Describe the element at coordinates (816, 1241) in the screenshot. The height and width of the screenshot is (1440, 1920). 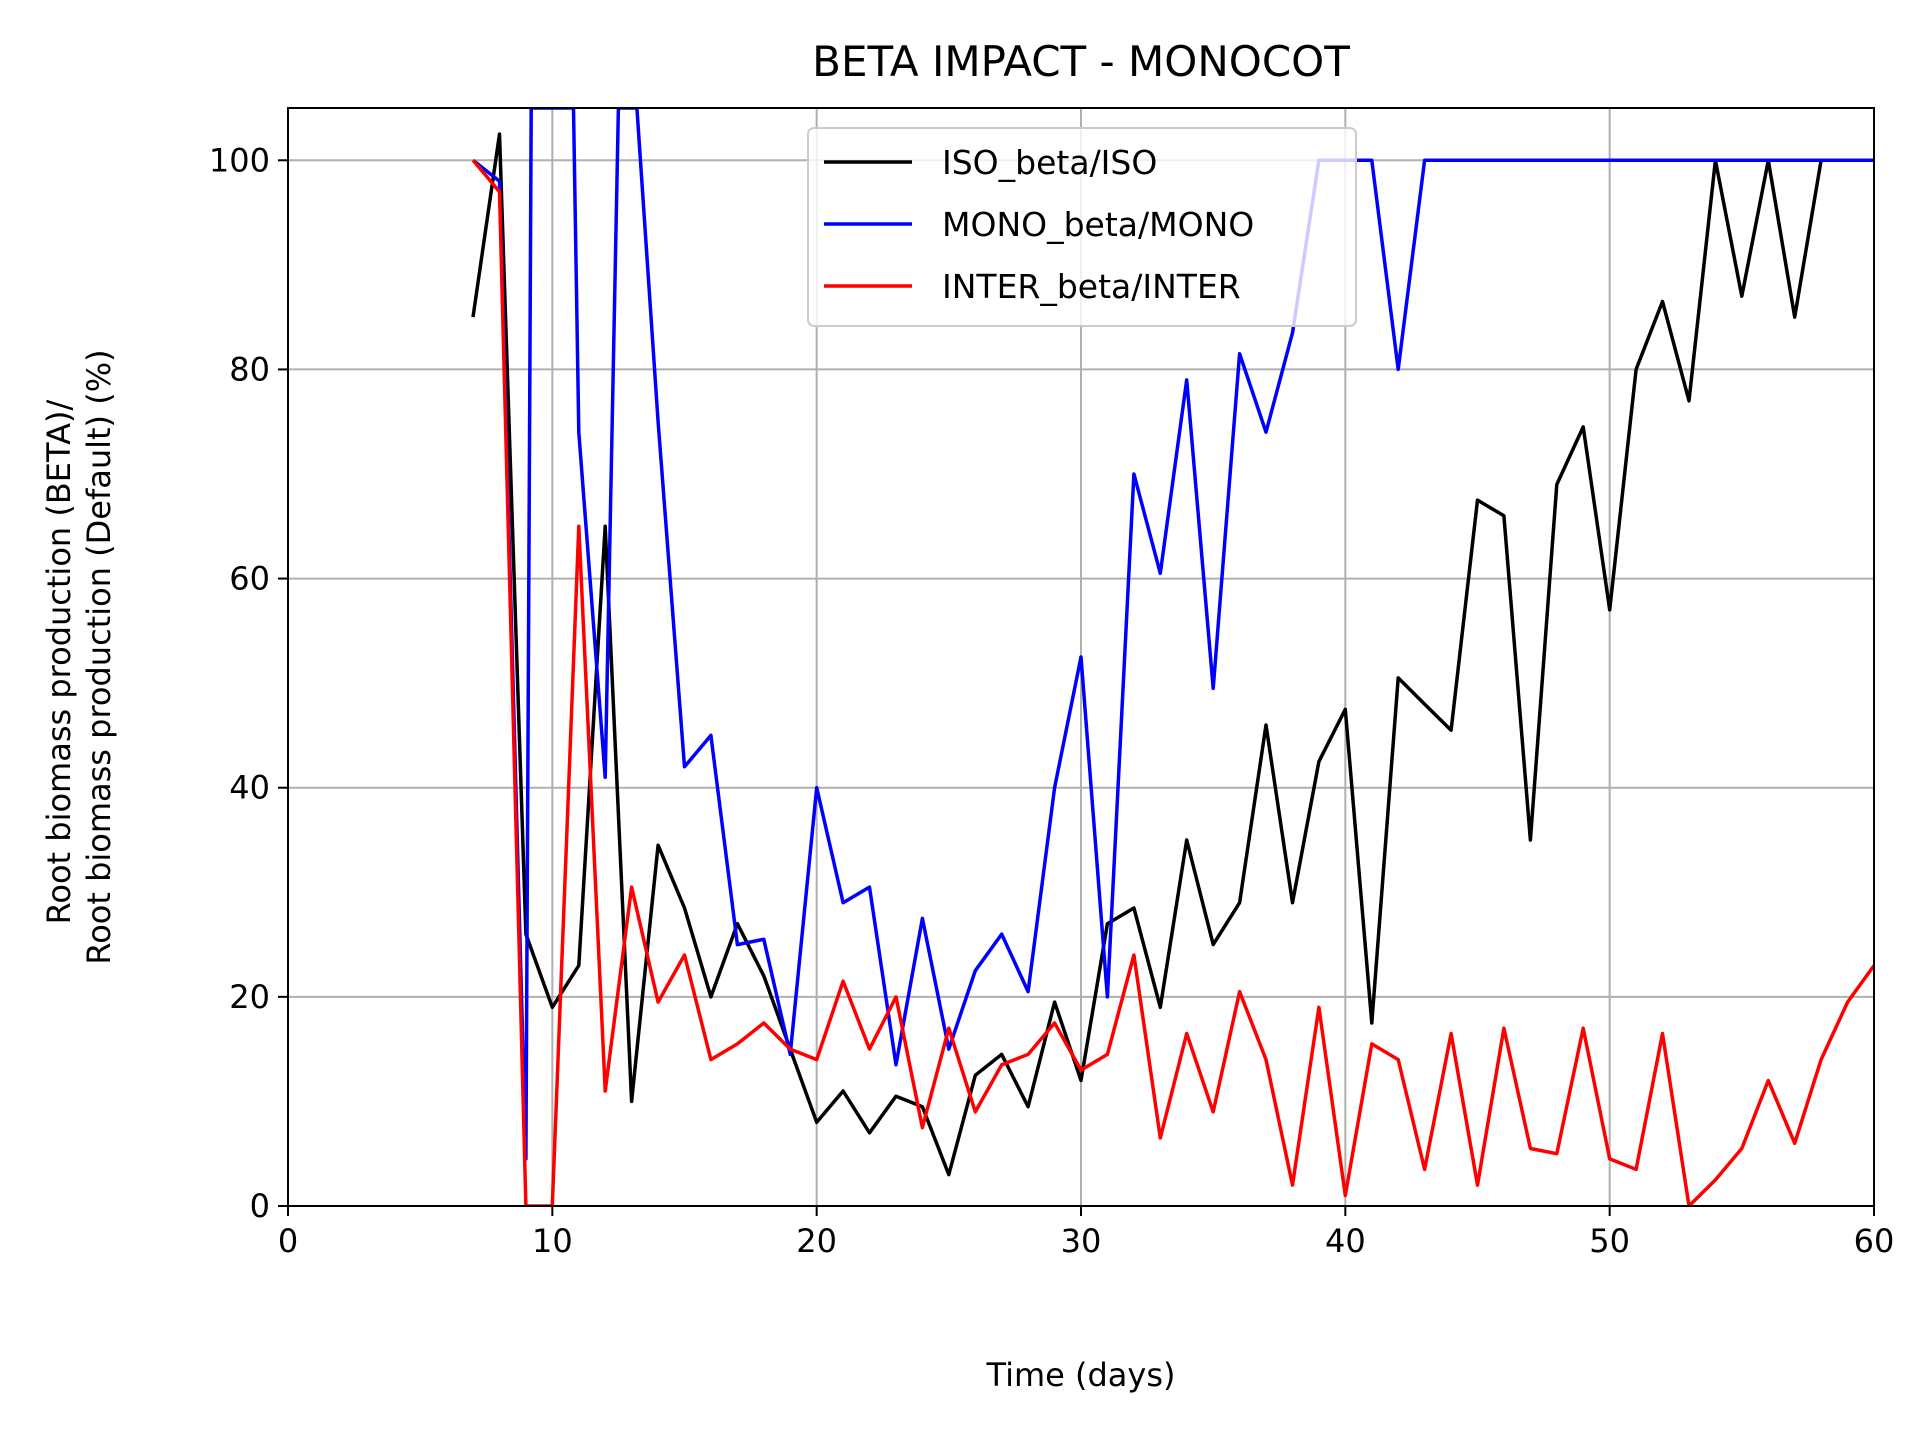
I see `x-tick-label: 20` at that location.